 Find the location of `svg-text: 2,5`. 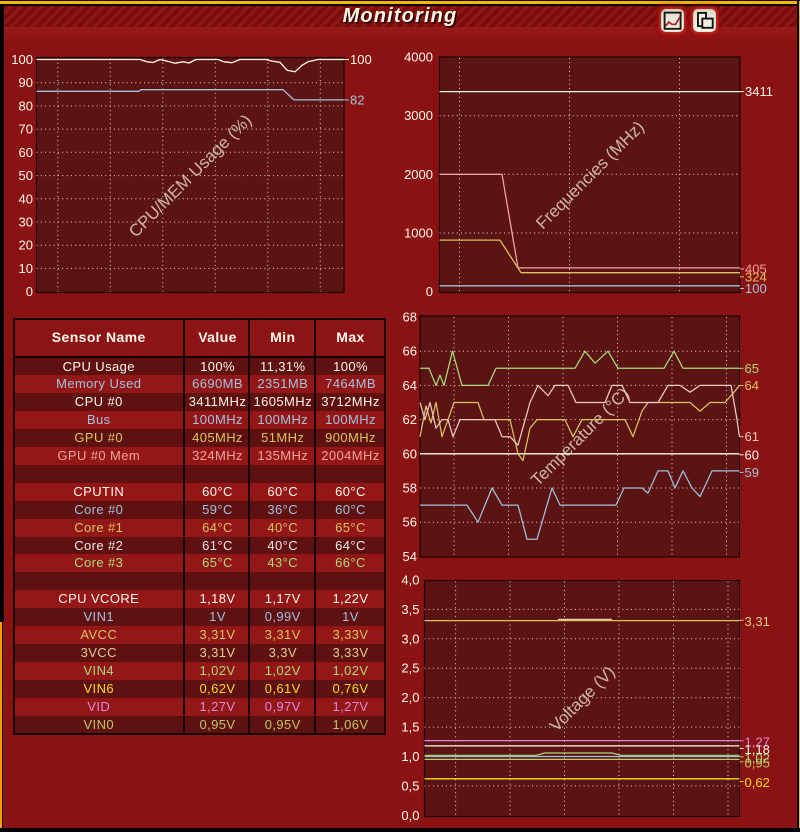

svg-text: 2,5 is located at coordinates (410, 668).